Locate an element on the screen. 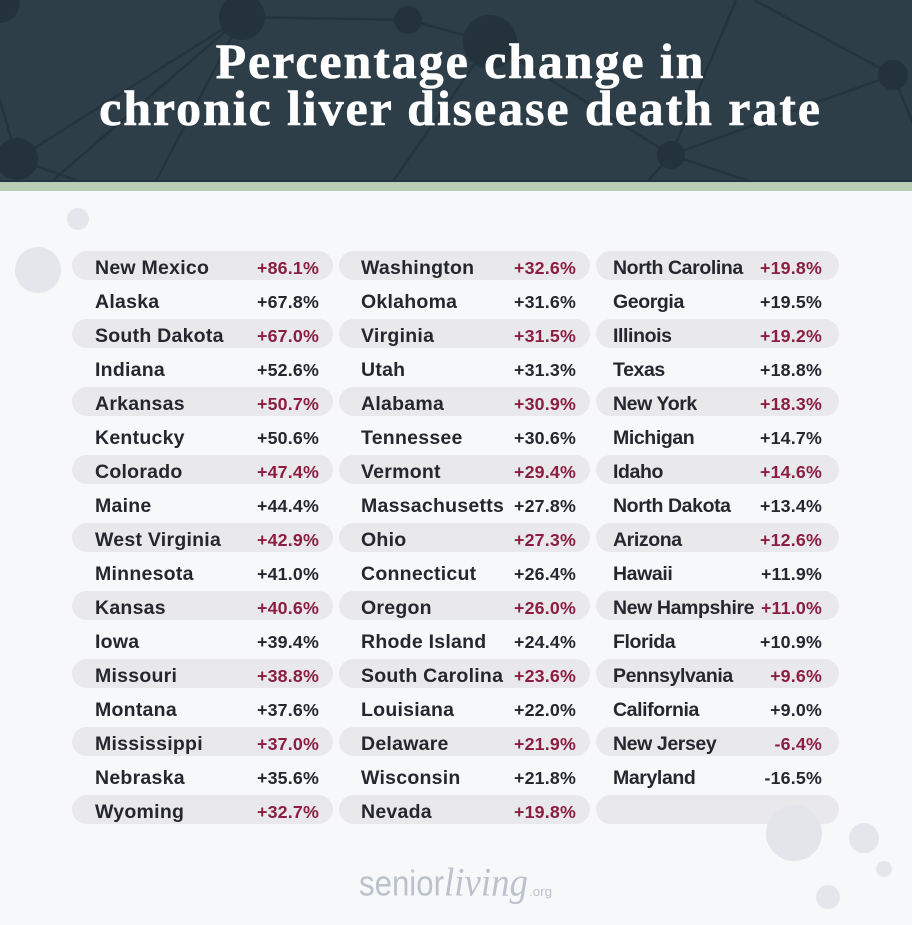 The width and height of the screenshot is (912, 925). svg-text: .org is located at coordinates (540, 892).